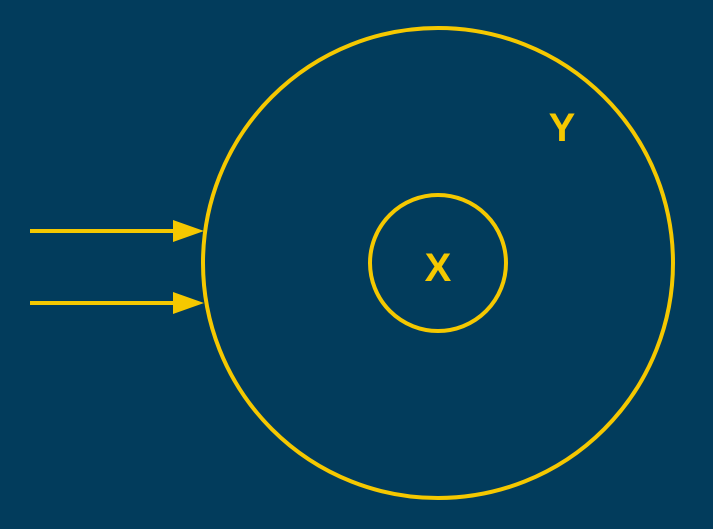 Image resolution: width=713 pixels, height=529 pixels. I want to click on arrow-1-head, so click(188, 231).